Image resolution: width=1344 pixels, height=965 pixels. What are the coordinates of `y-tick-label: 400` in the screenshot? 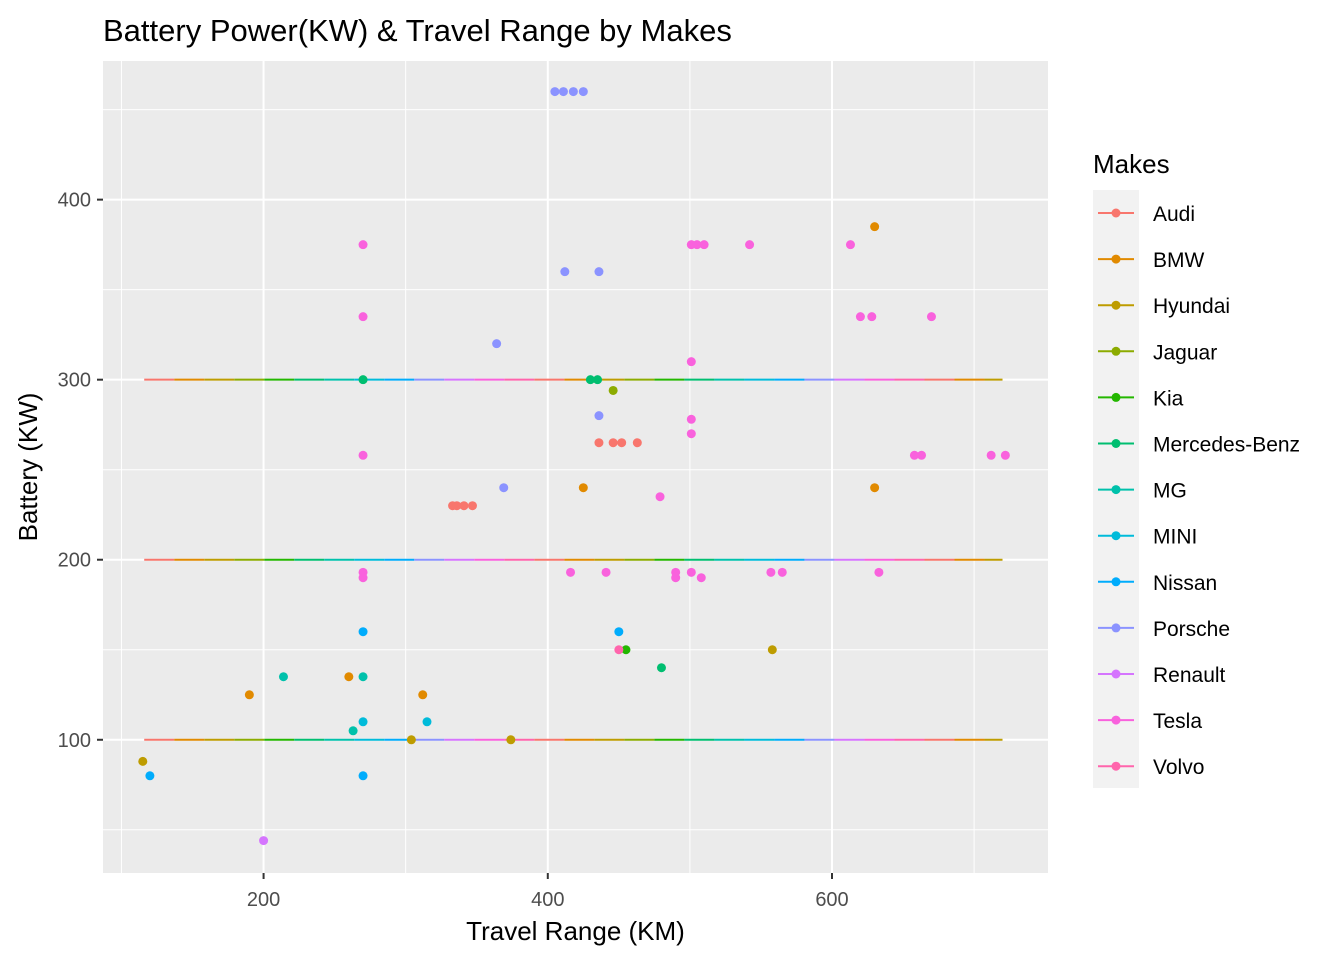 It's located at (74, 201).